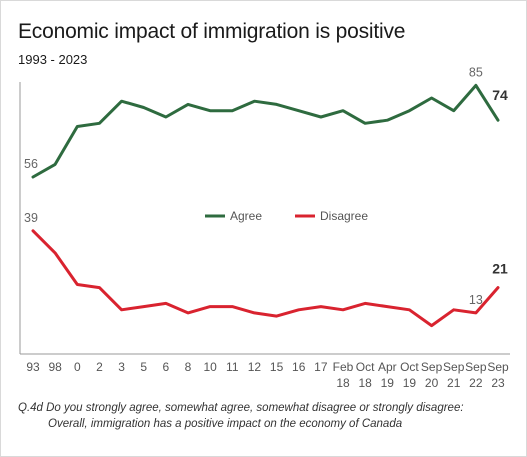 The height and width of the screenshot is (457, 527). What do you see at coordinates (232, 367) in the screenshot?
I see `x-tick-label: 11` at bounding box center [232, 367].